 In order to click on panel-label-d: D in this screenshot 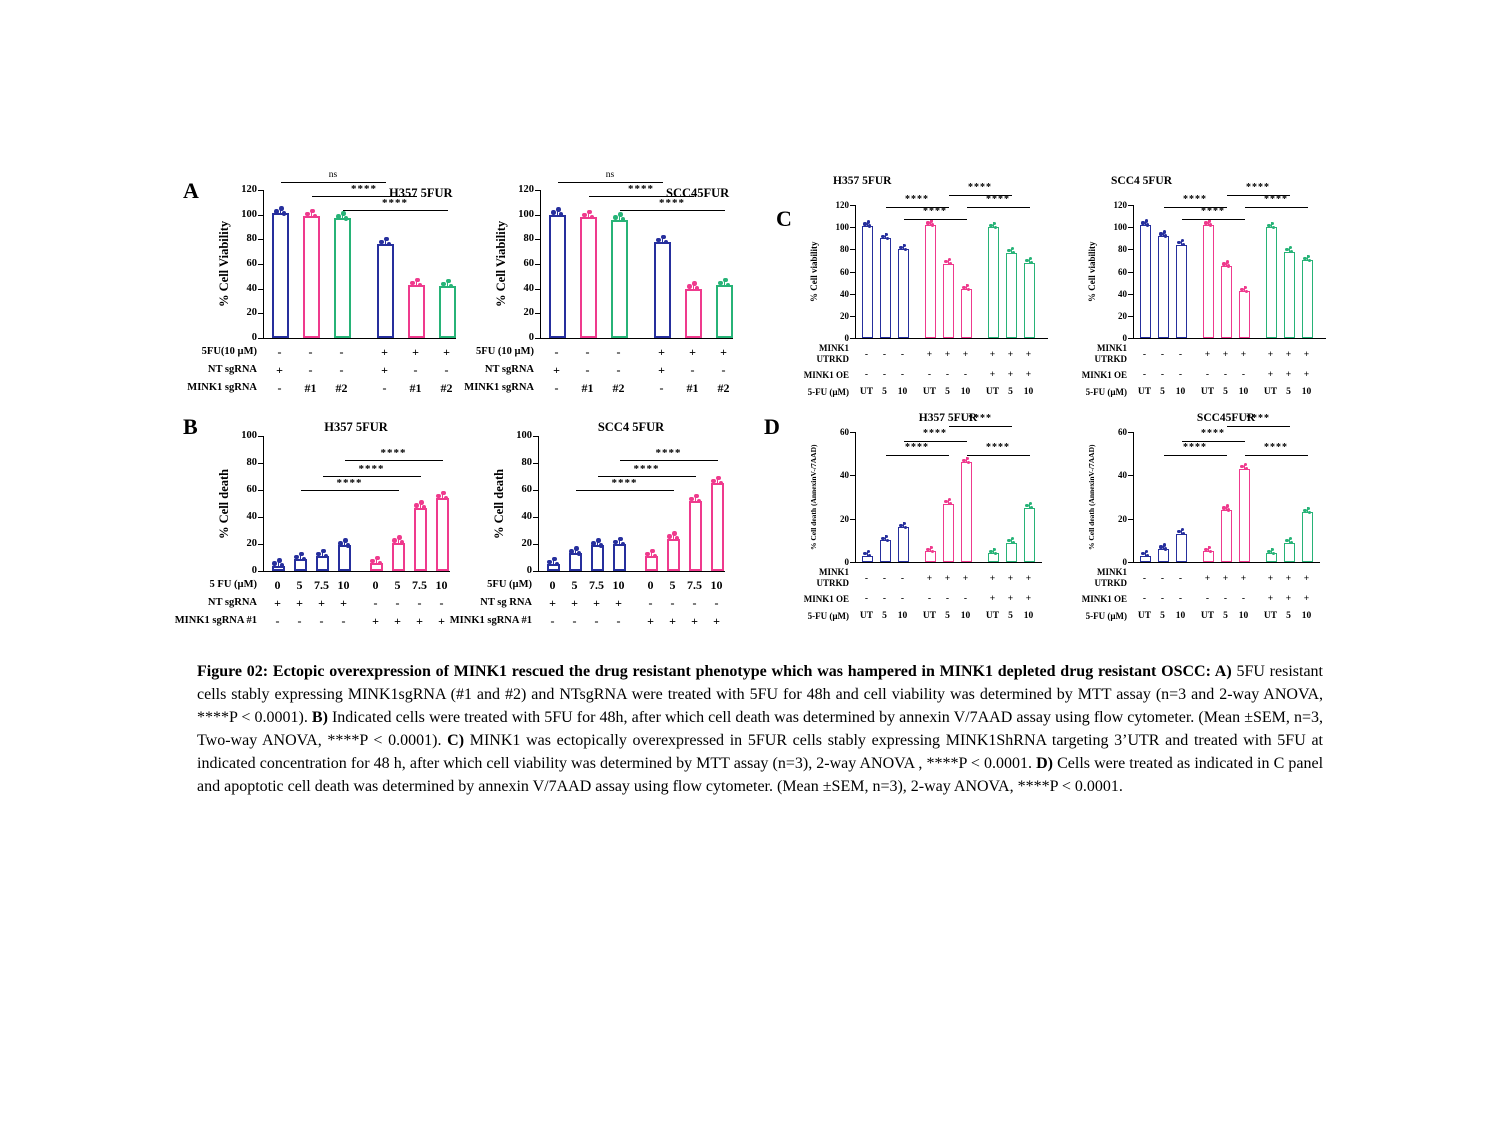, I will do `click(772, 426)`.